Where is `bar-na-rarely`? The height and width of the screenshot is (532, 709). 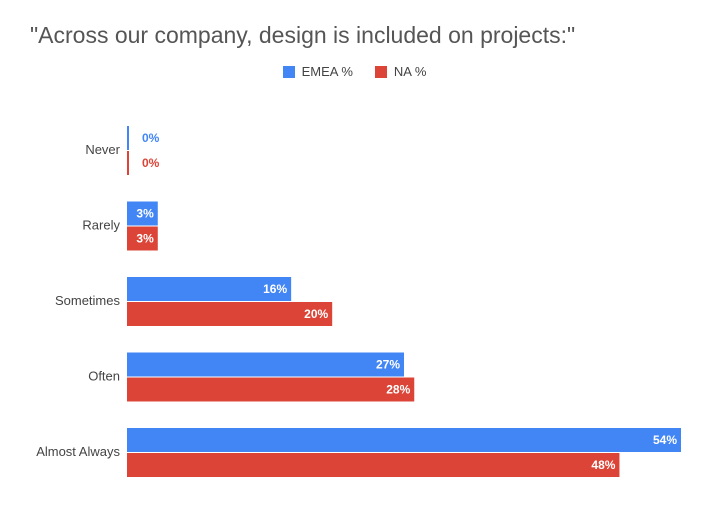 bar-na-rarely is located at coordinates (142, 238).